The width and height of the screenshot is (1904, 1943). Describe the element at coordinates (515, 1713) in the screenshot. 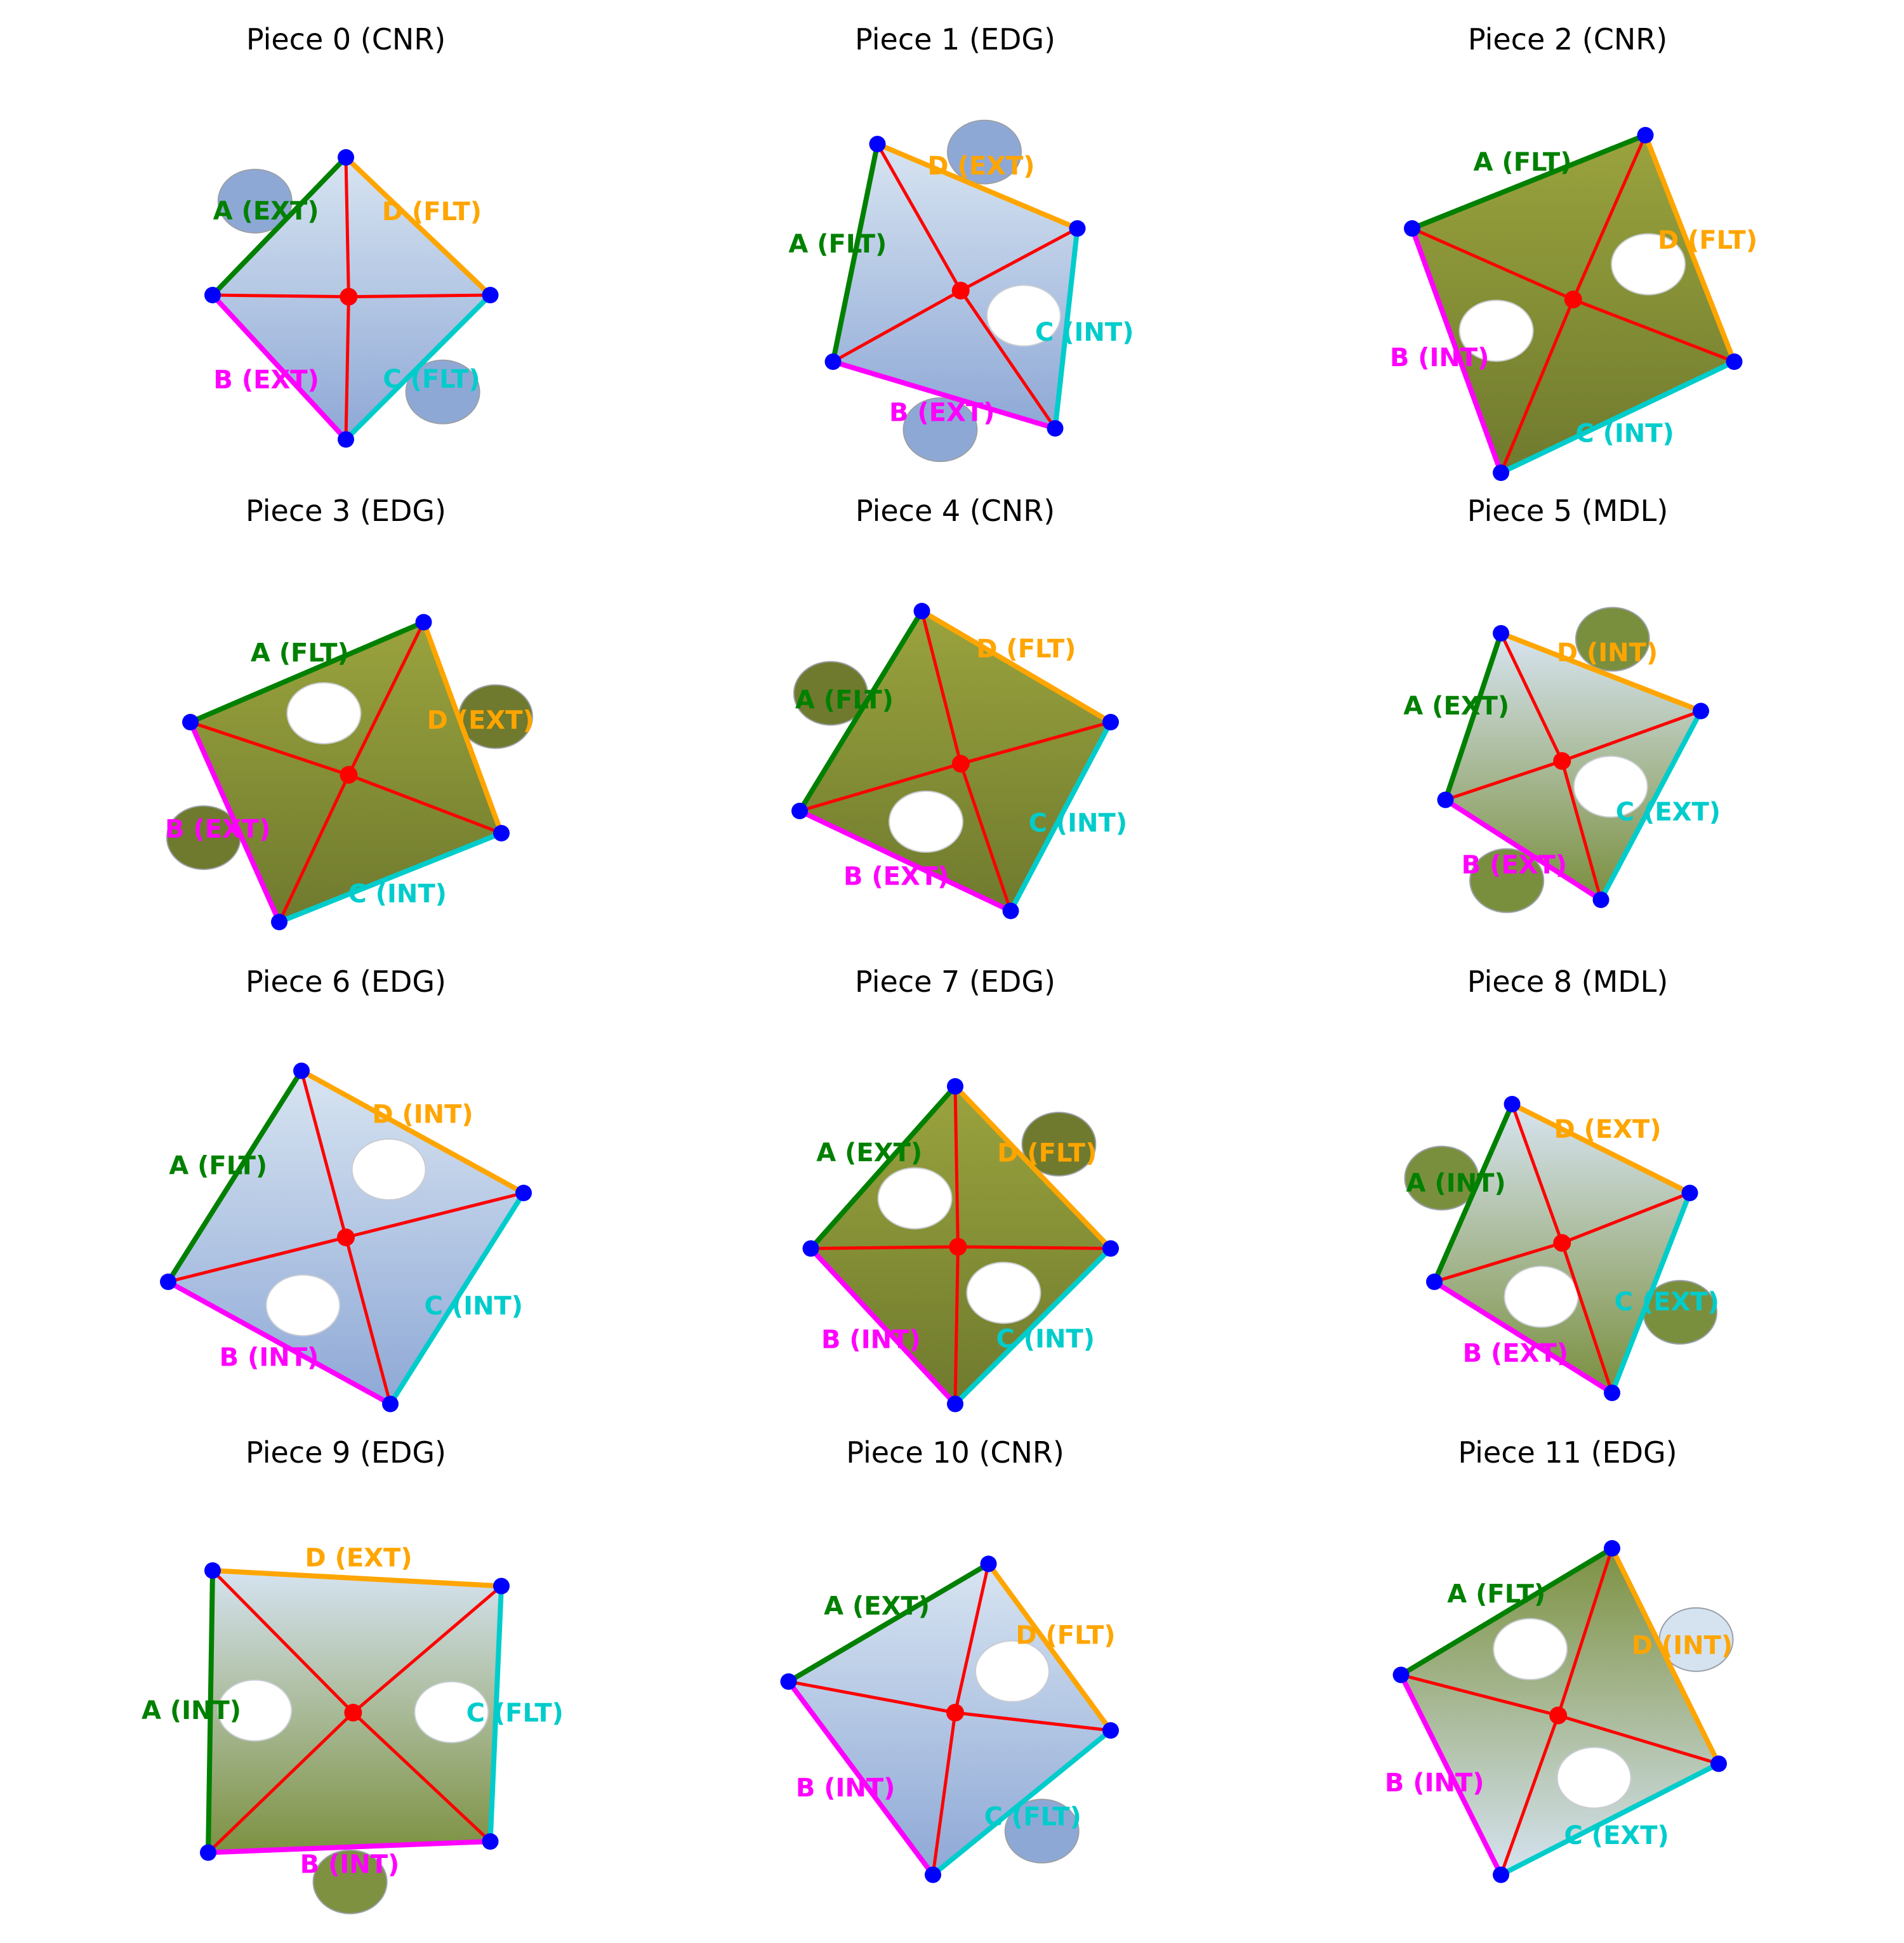

I see `edge-label: C (FLT)` at that location.